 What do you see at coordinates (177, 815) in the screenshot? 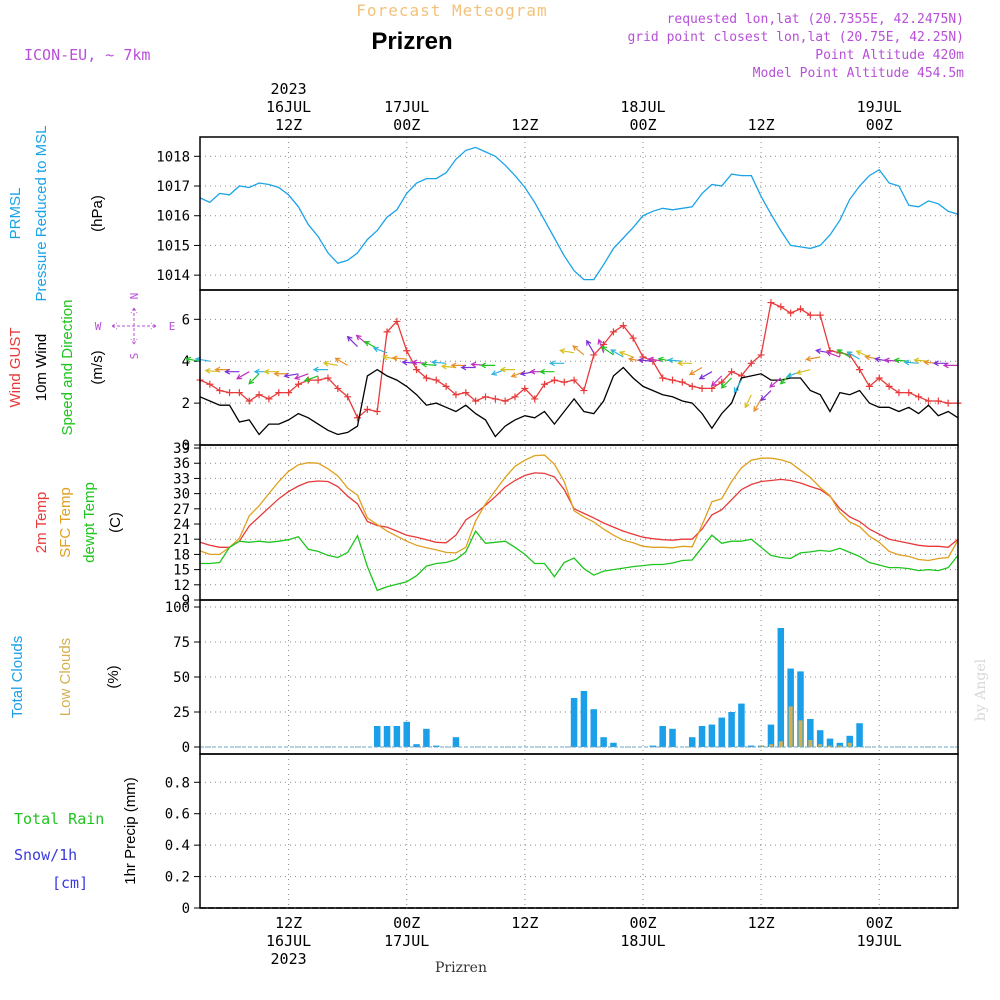
I see `y-tick-label: 0.6` at bounding box center [177, 815].